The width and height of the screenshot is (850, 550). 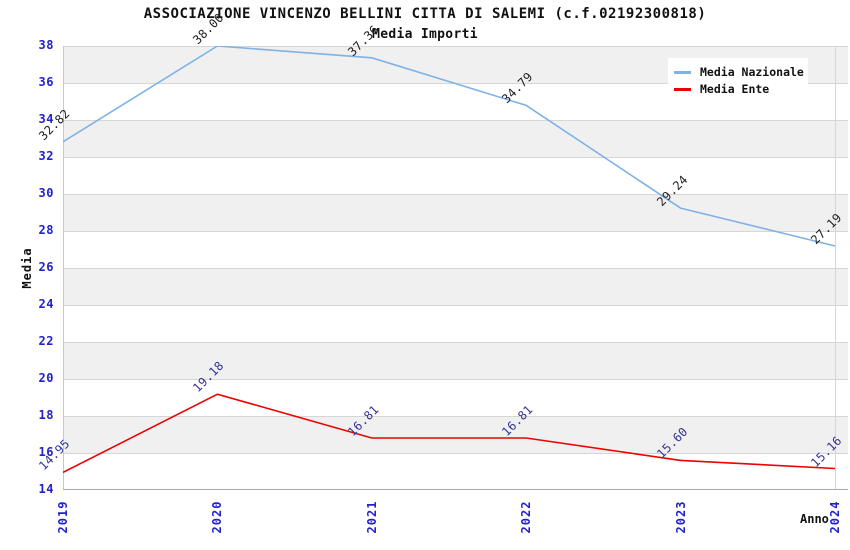 I want to click on chart-subtitle: Media Importi, so click(x=425, y=34).